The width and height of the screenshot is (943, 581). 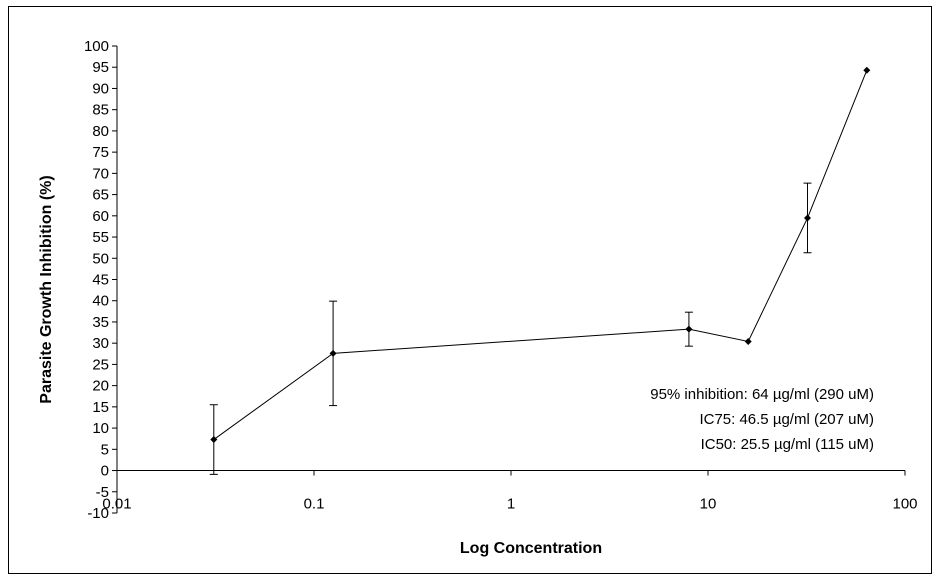 I want to click on y-tick-label: 55, so click(x=100, y=237).